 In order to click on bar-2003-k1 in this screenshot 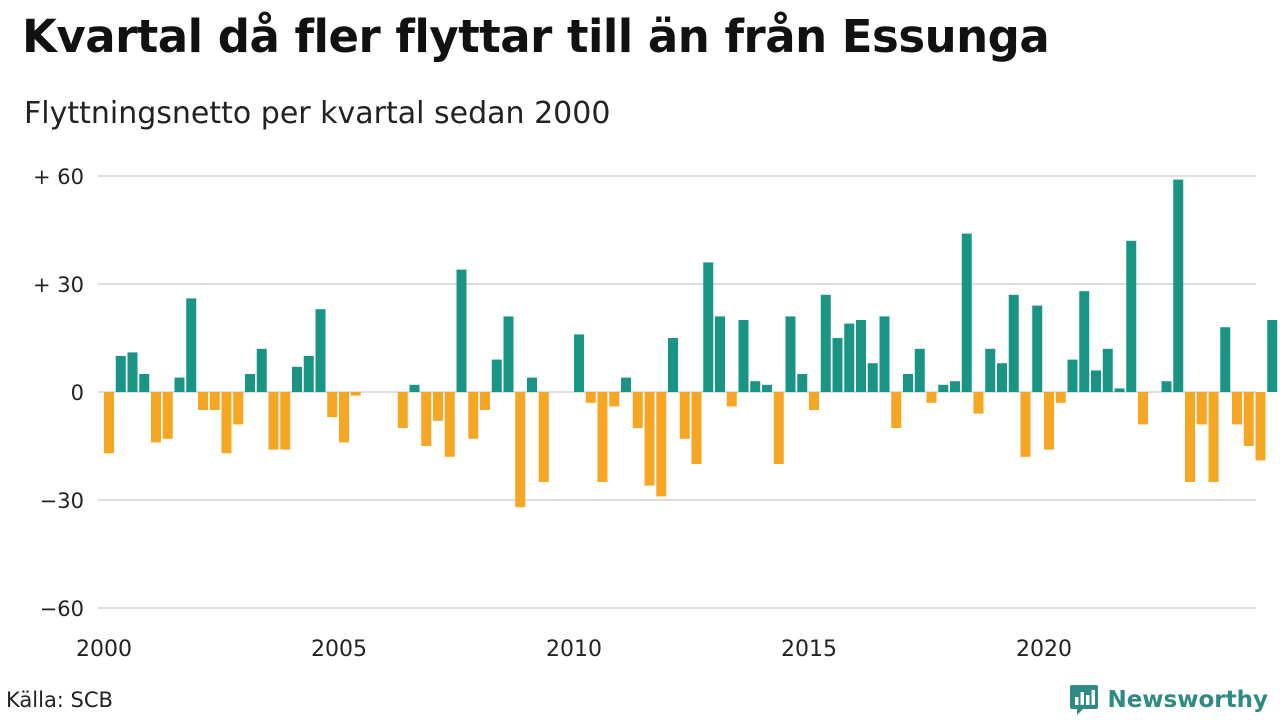, I will do `click(250, 383)`.